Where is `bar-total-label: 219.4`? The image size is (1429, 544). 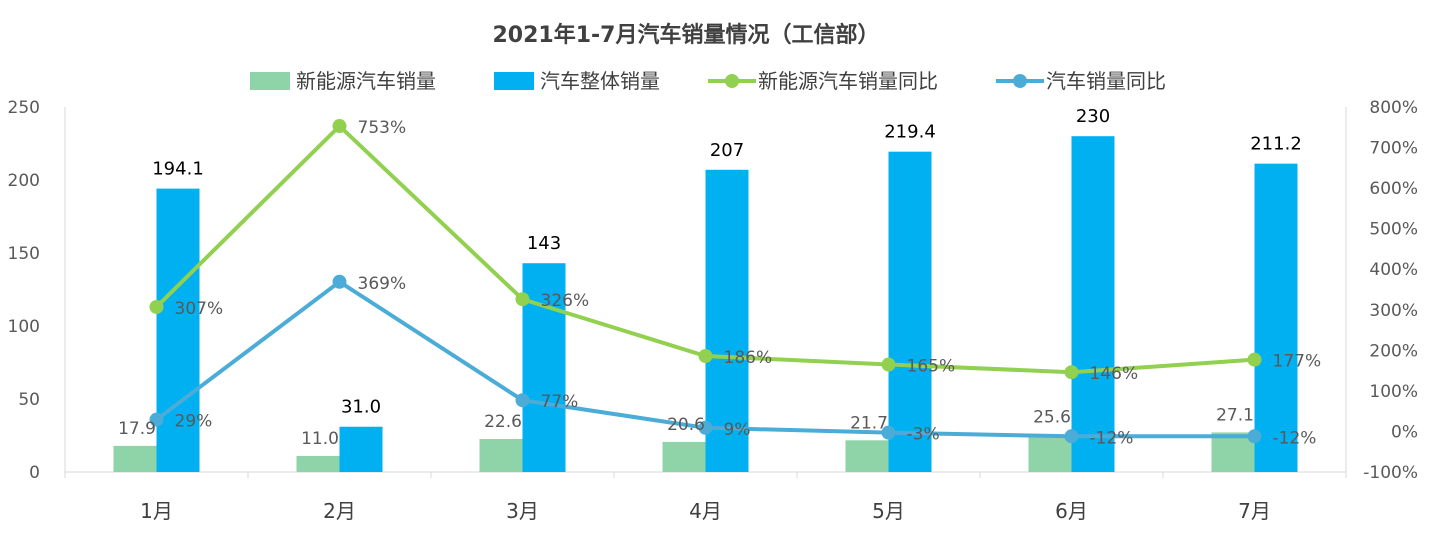 bar-total-label: 219.4 is located at coordinates (910, 132).